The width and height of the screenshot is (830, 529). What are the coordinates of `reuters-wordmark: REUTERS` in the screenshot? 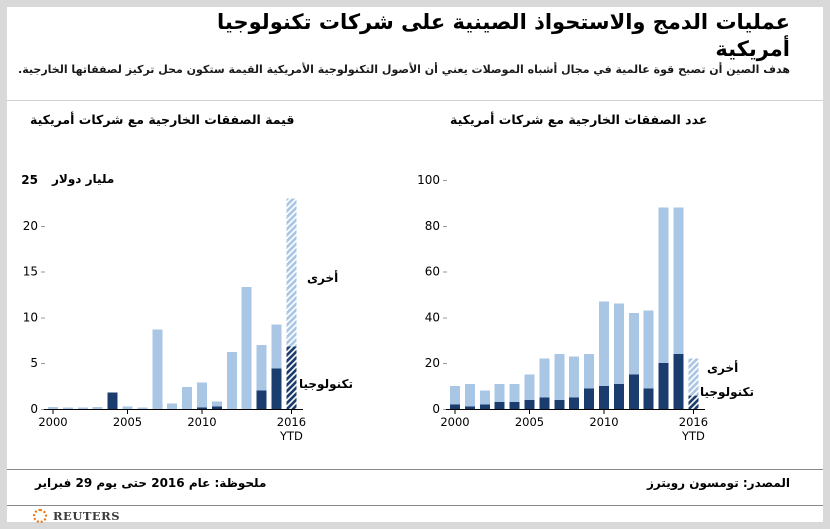 It's located at (87, 516).